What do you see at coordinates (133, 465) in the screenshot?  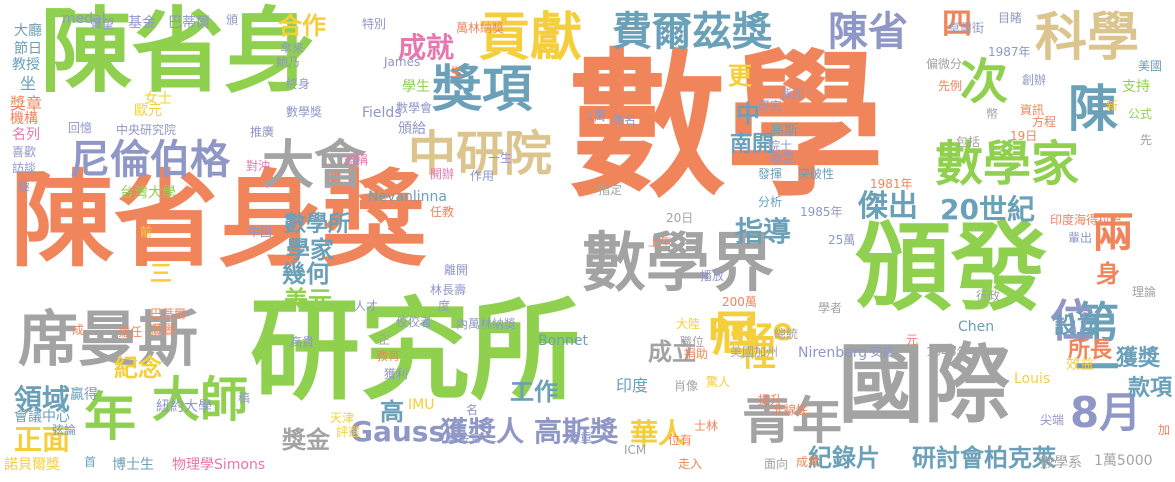 I see `word-cloud-word: 博士生` at bounding box center [133, 465].